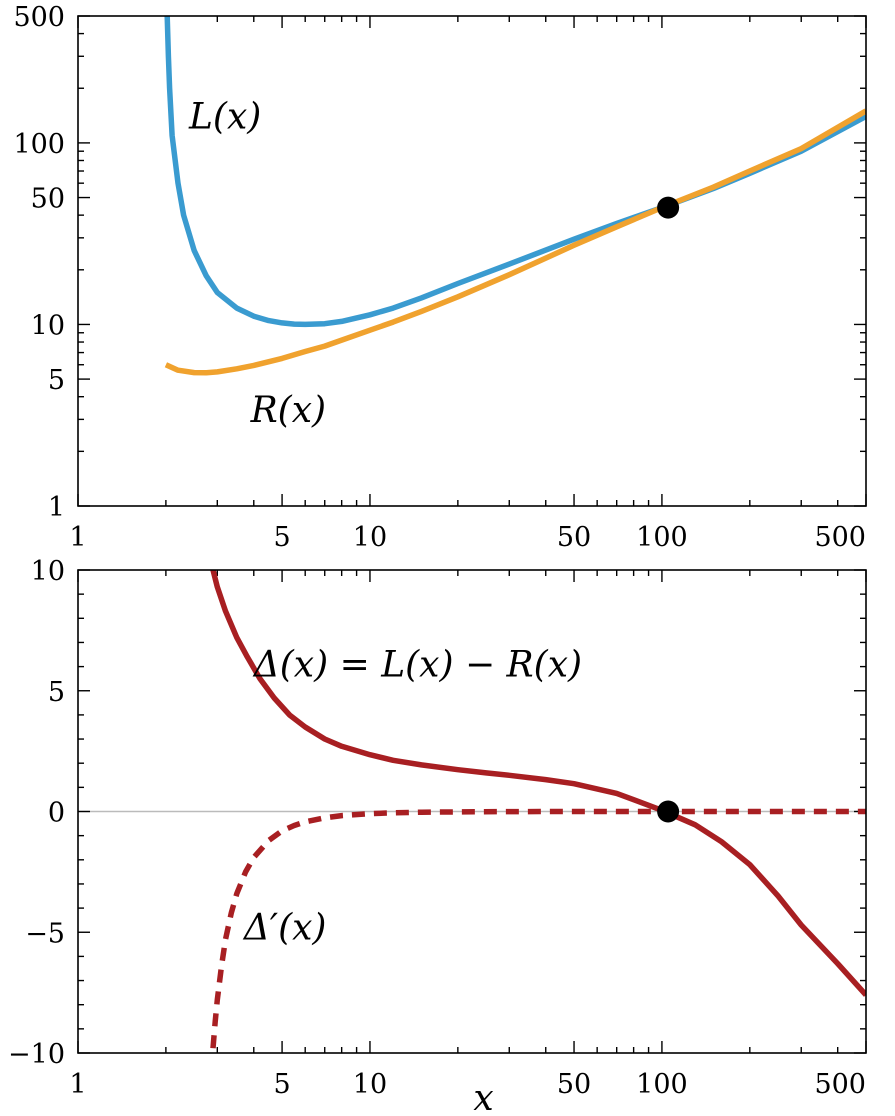 This screenshot has height=1116, width=895. I want to click on L-label: L(x), so click(224, 117).